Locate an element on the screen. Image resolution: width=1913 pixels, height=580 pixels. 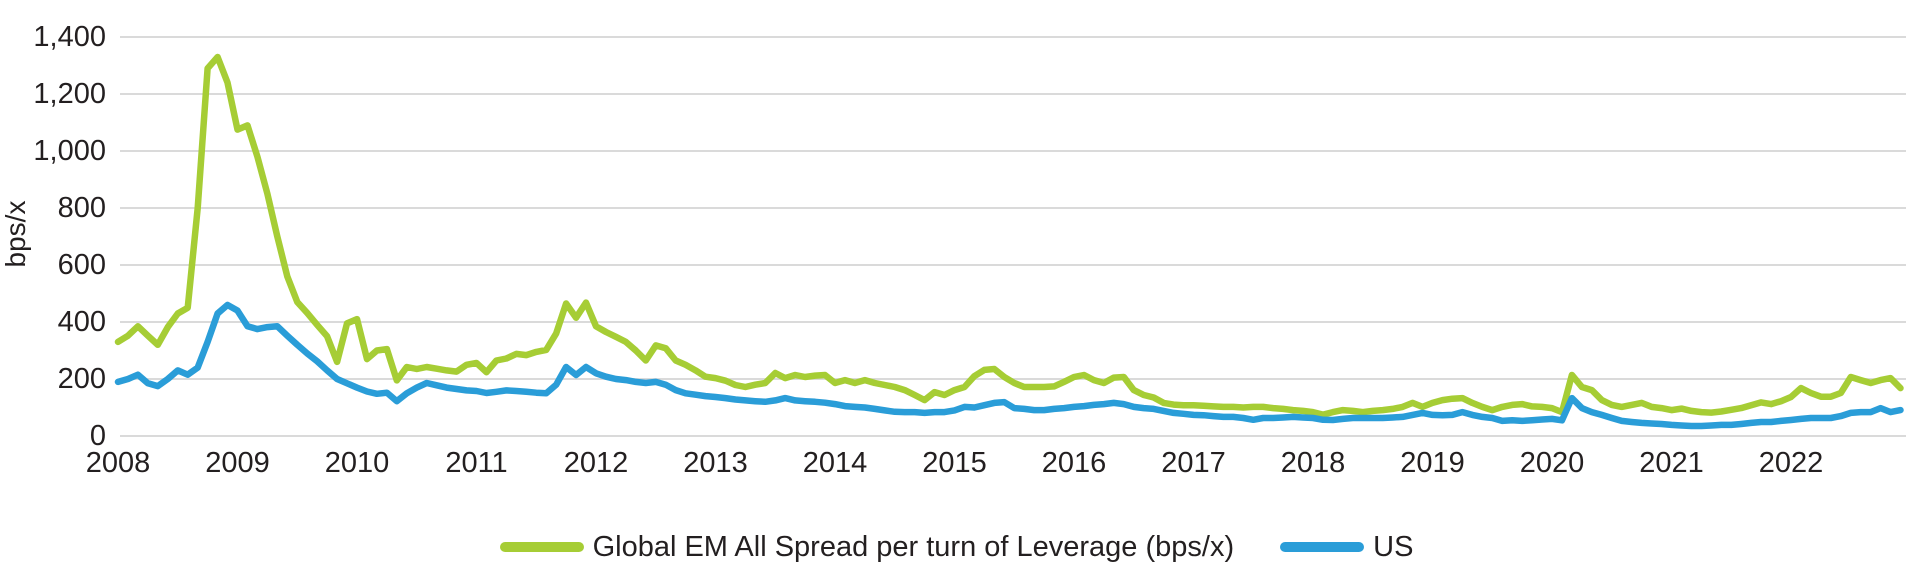
y-axis-title: bps/x is located at coordinates (15, 234).